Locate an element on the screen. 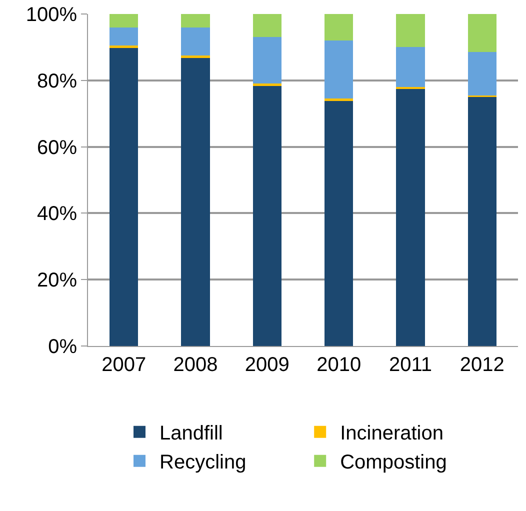 This screenshot has height=511, width=526. y-tick-label: 80% is located at coordinates (57, 81).